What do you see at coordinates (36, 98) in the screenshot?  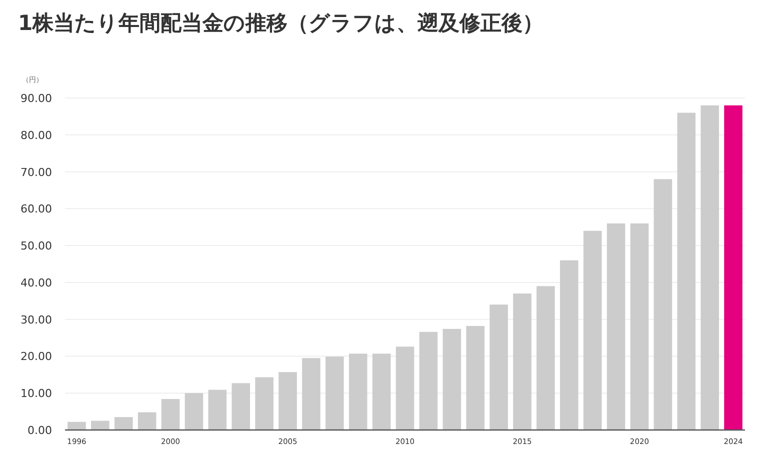 I see `y-tick-label: 90.00` at bounding box center [36, 98].